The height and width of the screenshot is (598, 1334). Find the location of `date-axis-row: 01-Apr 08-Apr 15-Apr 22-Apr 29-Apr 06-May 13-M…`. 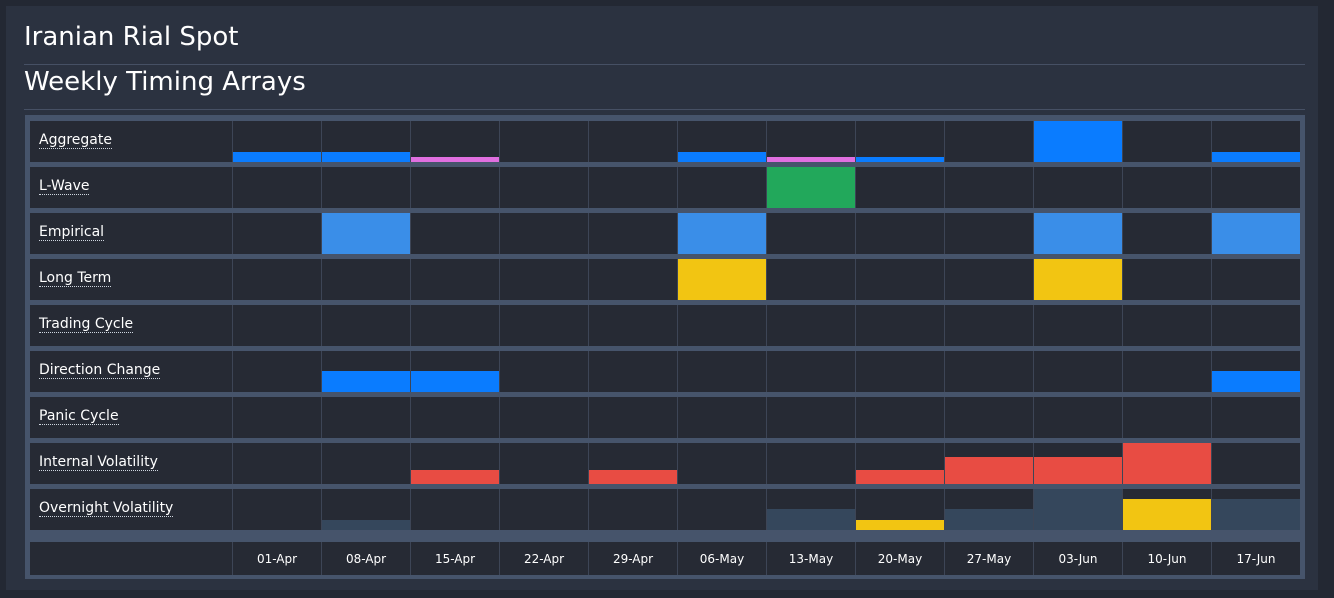

date-axis-row: 01-Apr 08-Apr 15-Apr 22-Apr 29-Apr 06-May 13-M… is located at coordinates (665, 558).